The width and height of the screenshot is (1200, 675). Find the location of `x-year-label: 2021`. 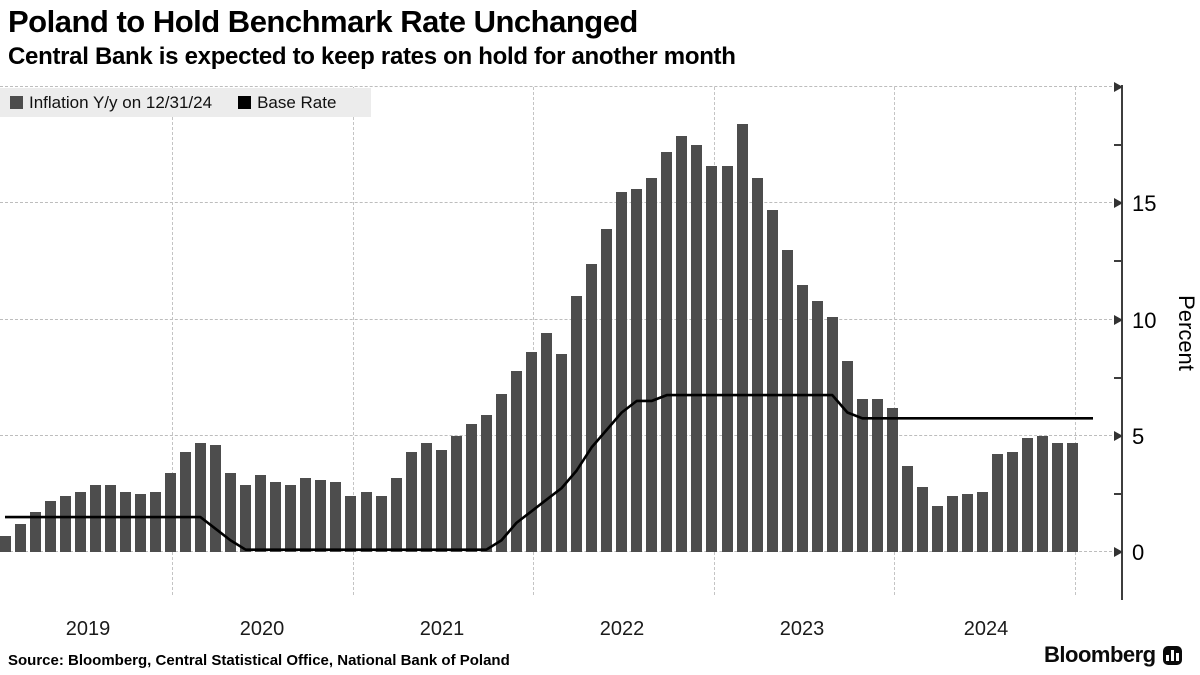

x-year-label: 2021 is located at coordinates (442, 629).